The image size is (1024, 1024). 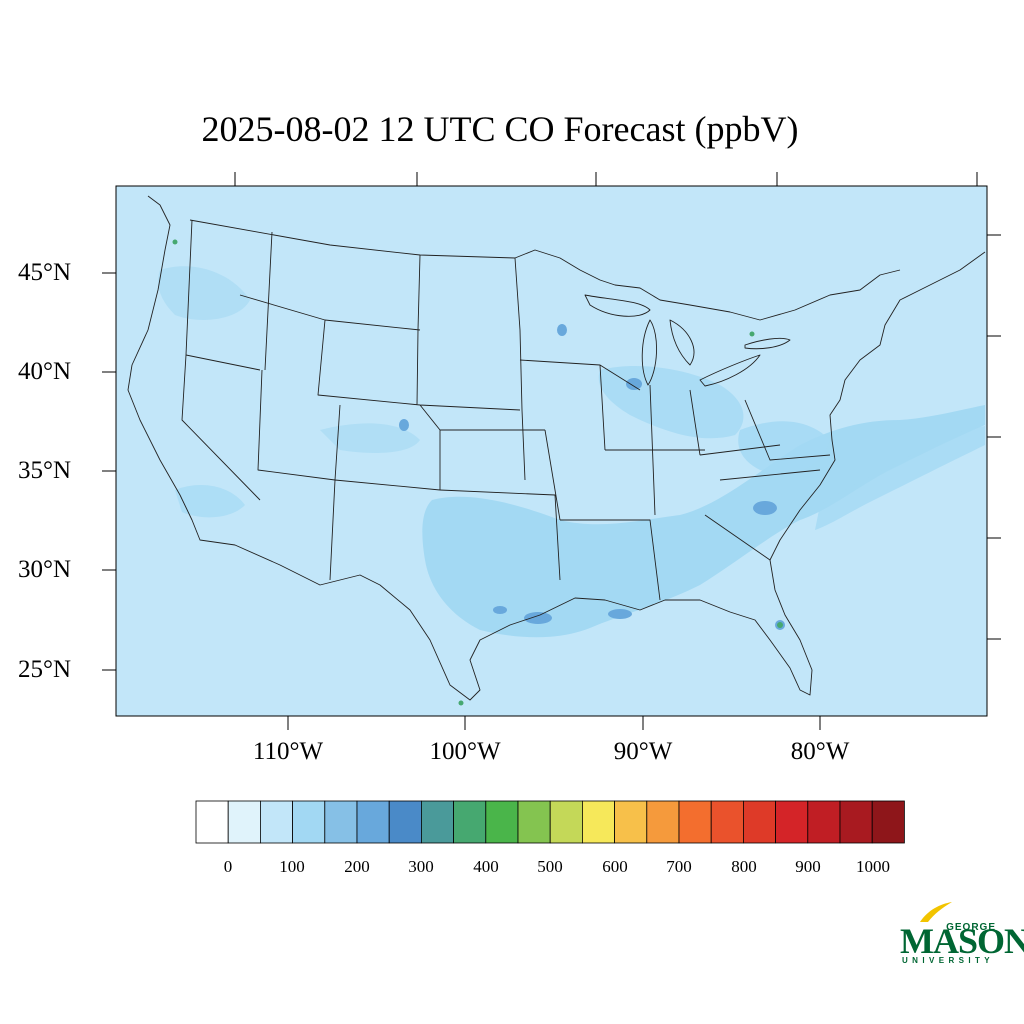 What do you see at coordinates (465, 751) in the screenshot?
I see `lon-label-100w: 100°W` at bounding box center [465, 751].